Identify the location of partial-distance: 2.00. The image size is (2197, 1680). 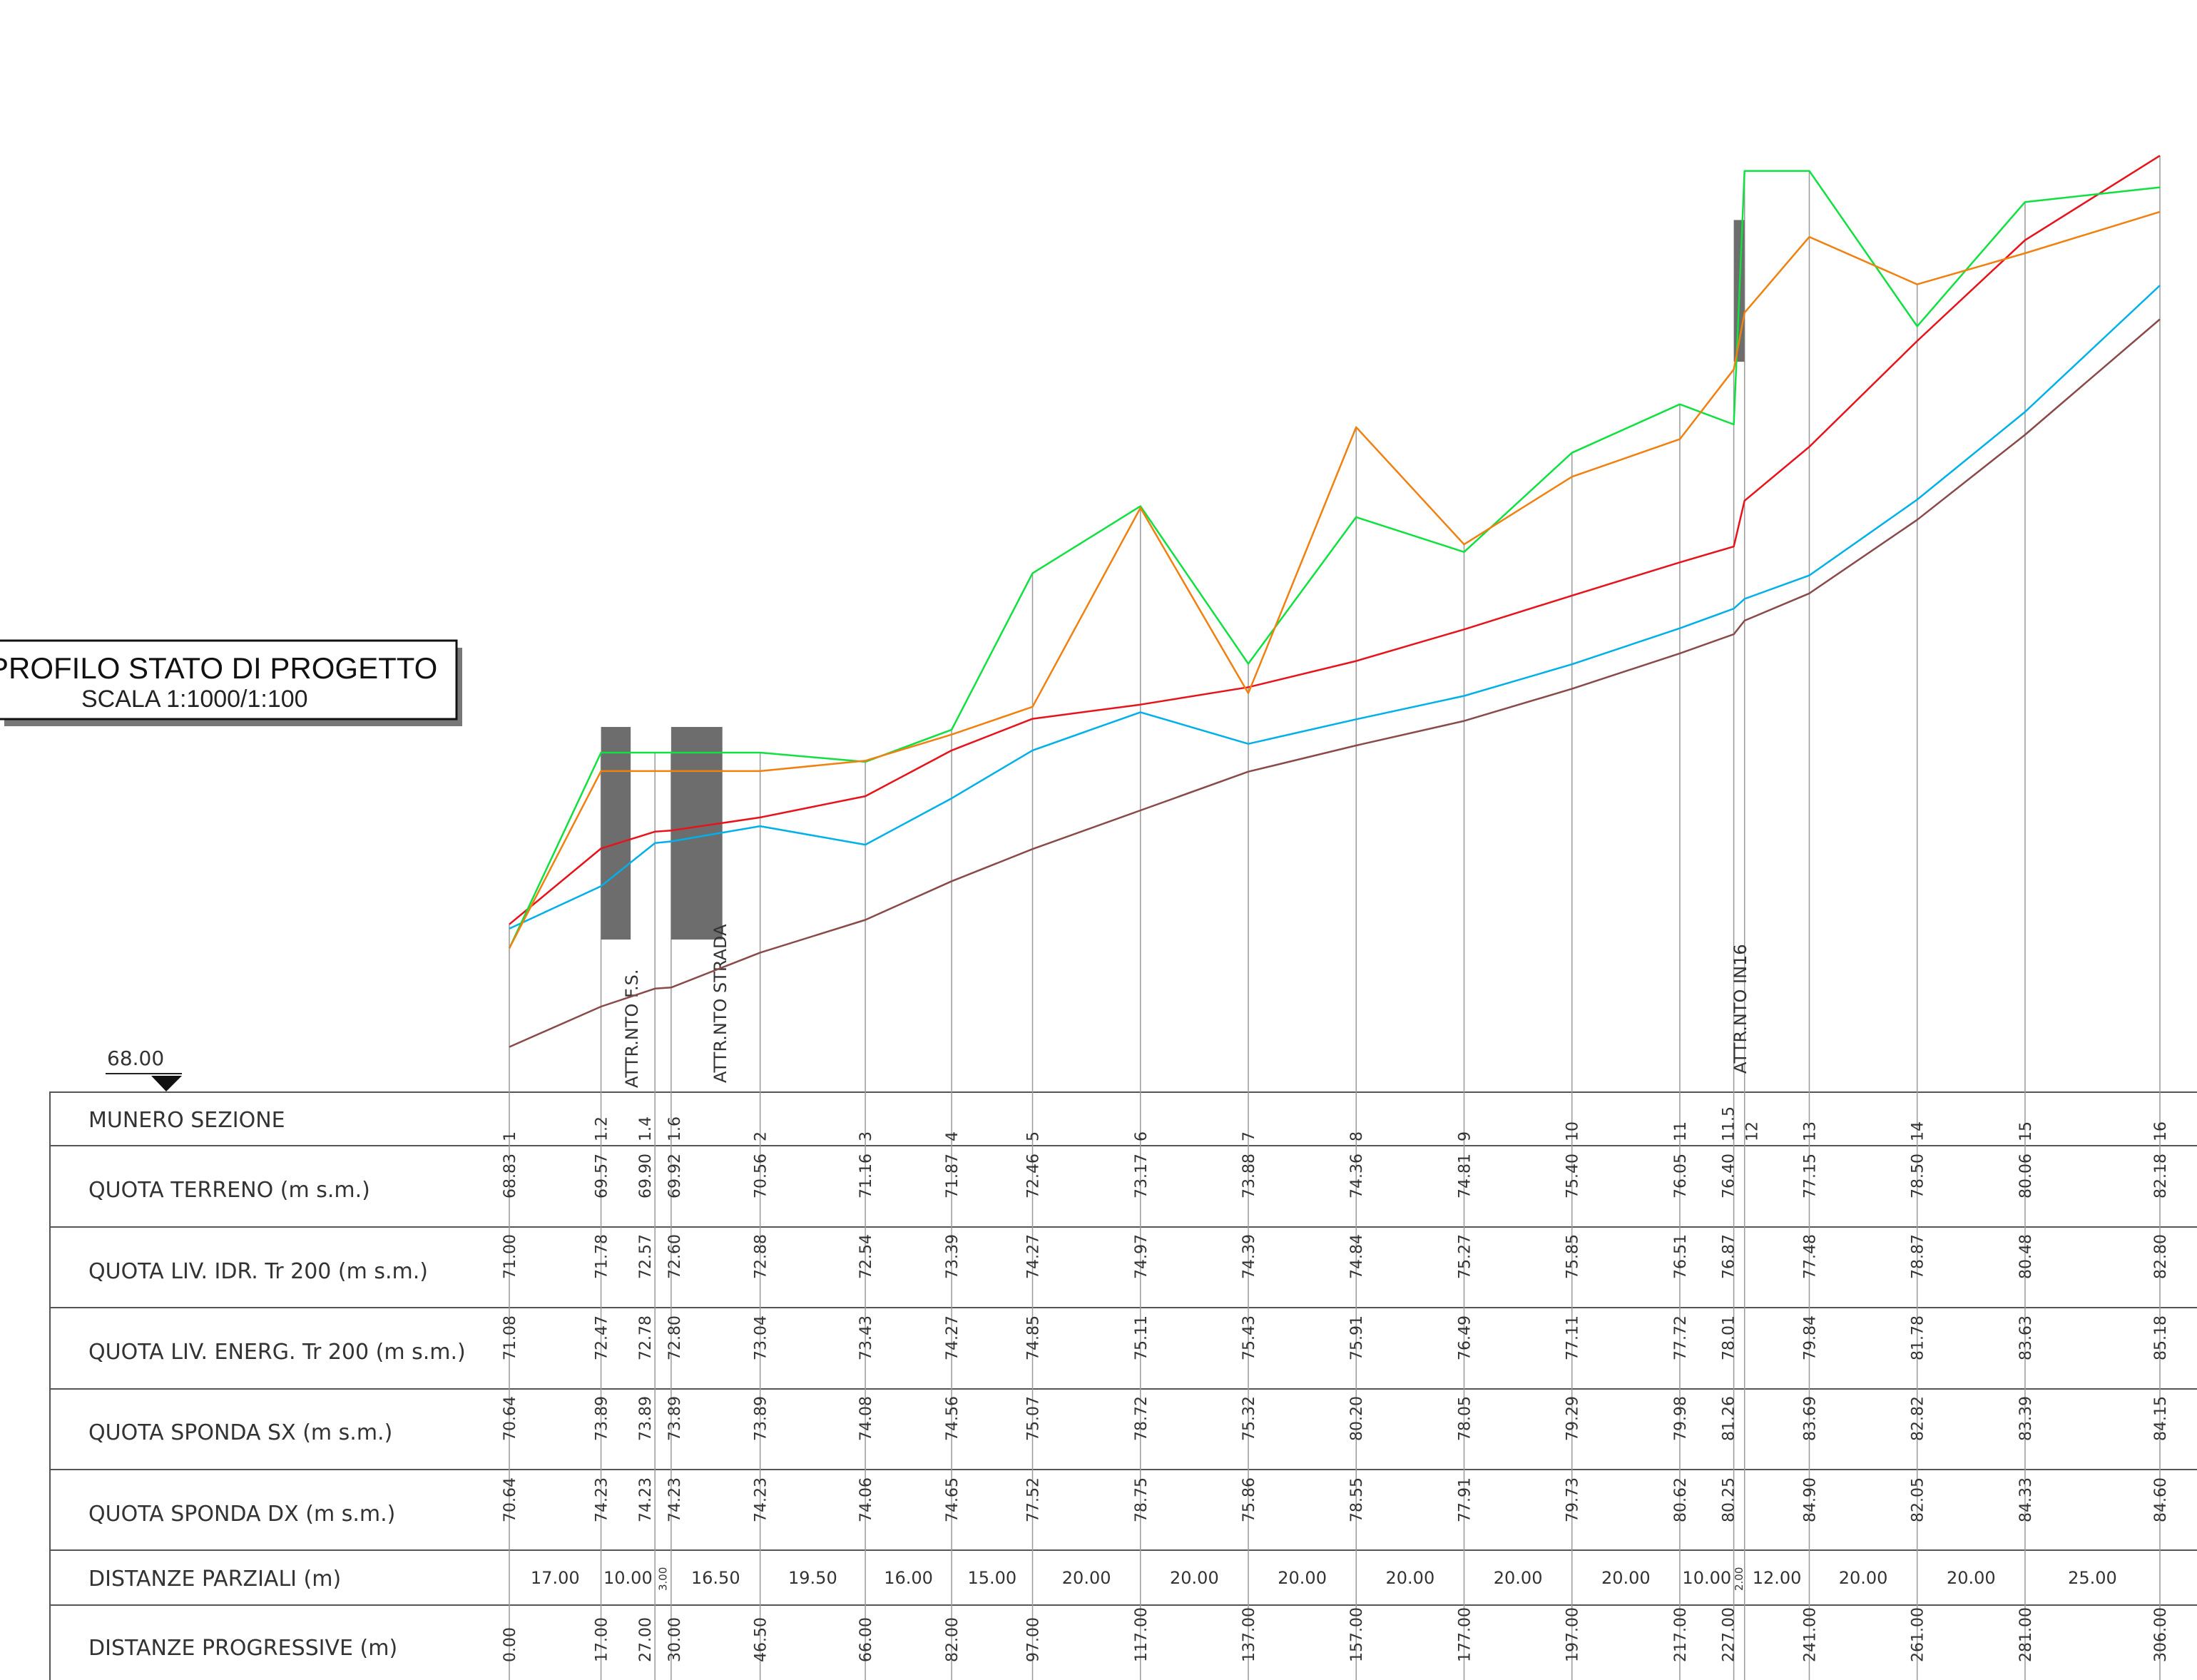
(1739, 1579).